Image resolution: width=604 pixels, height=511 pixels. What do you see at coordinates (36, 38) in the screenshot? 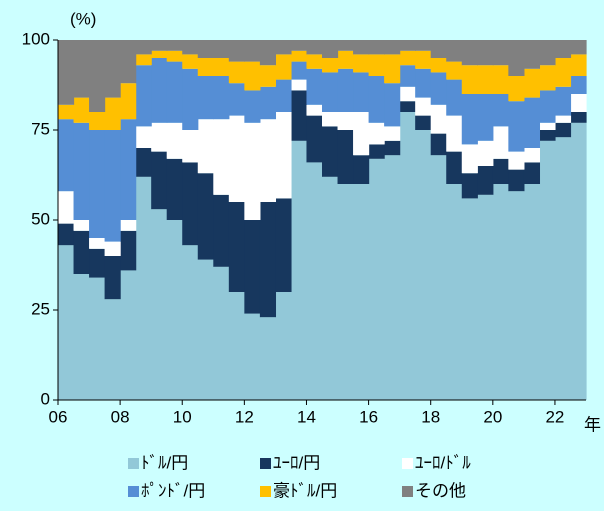
I see `y-tick-label: 100` at bounding box center [36, 38].